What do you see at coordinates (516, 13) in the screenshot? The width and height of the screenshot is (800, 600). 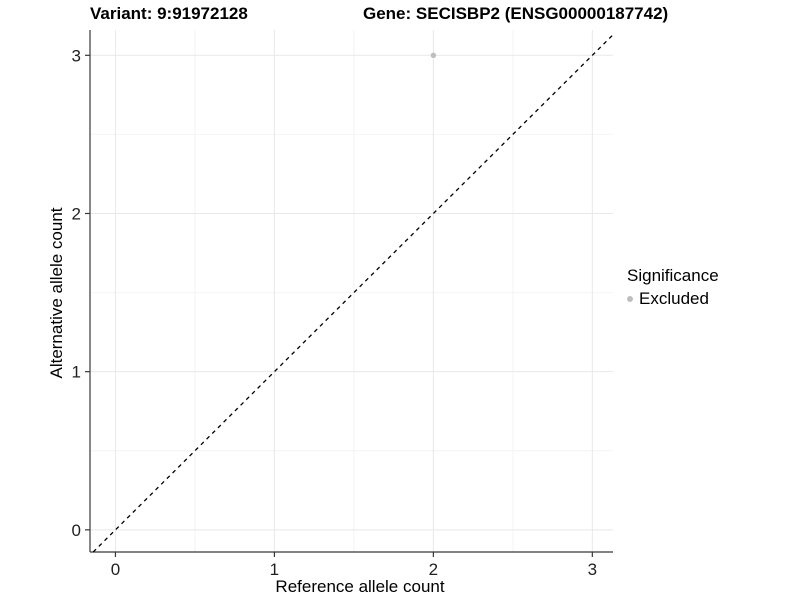 I see `gene-title: Gene: SECISBP2 (ENSG00000187742)` at bounding box center [516, 13].